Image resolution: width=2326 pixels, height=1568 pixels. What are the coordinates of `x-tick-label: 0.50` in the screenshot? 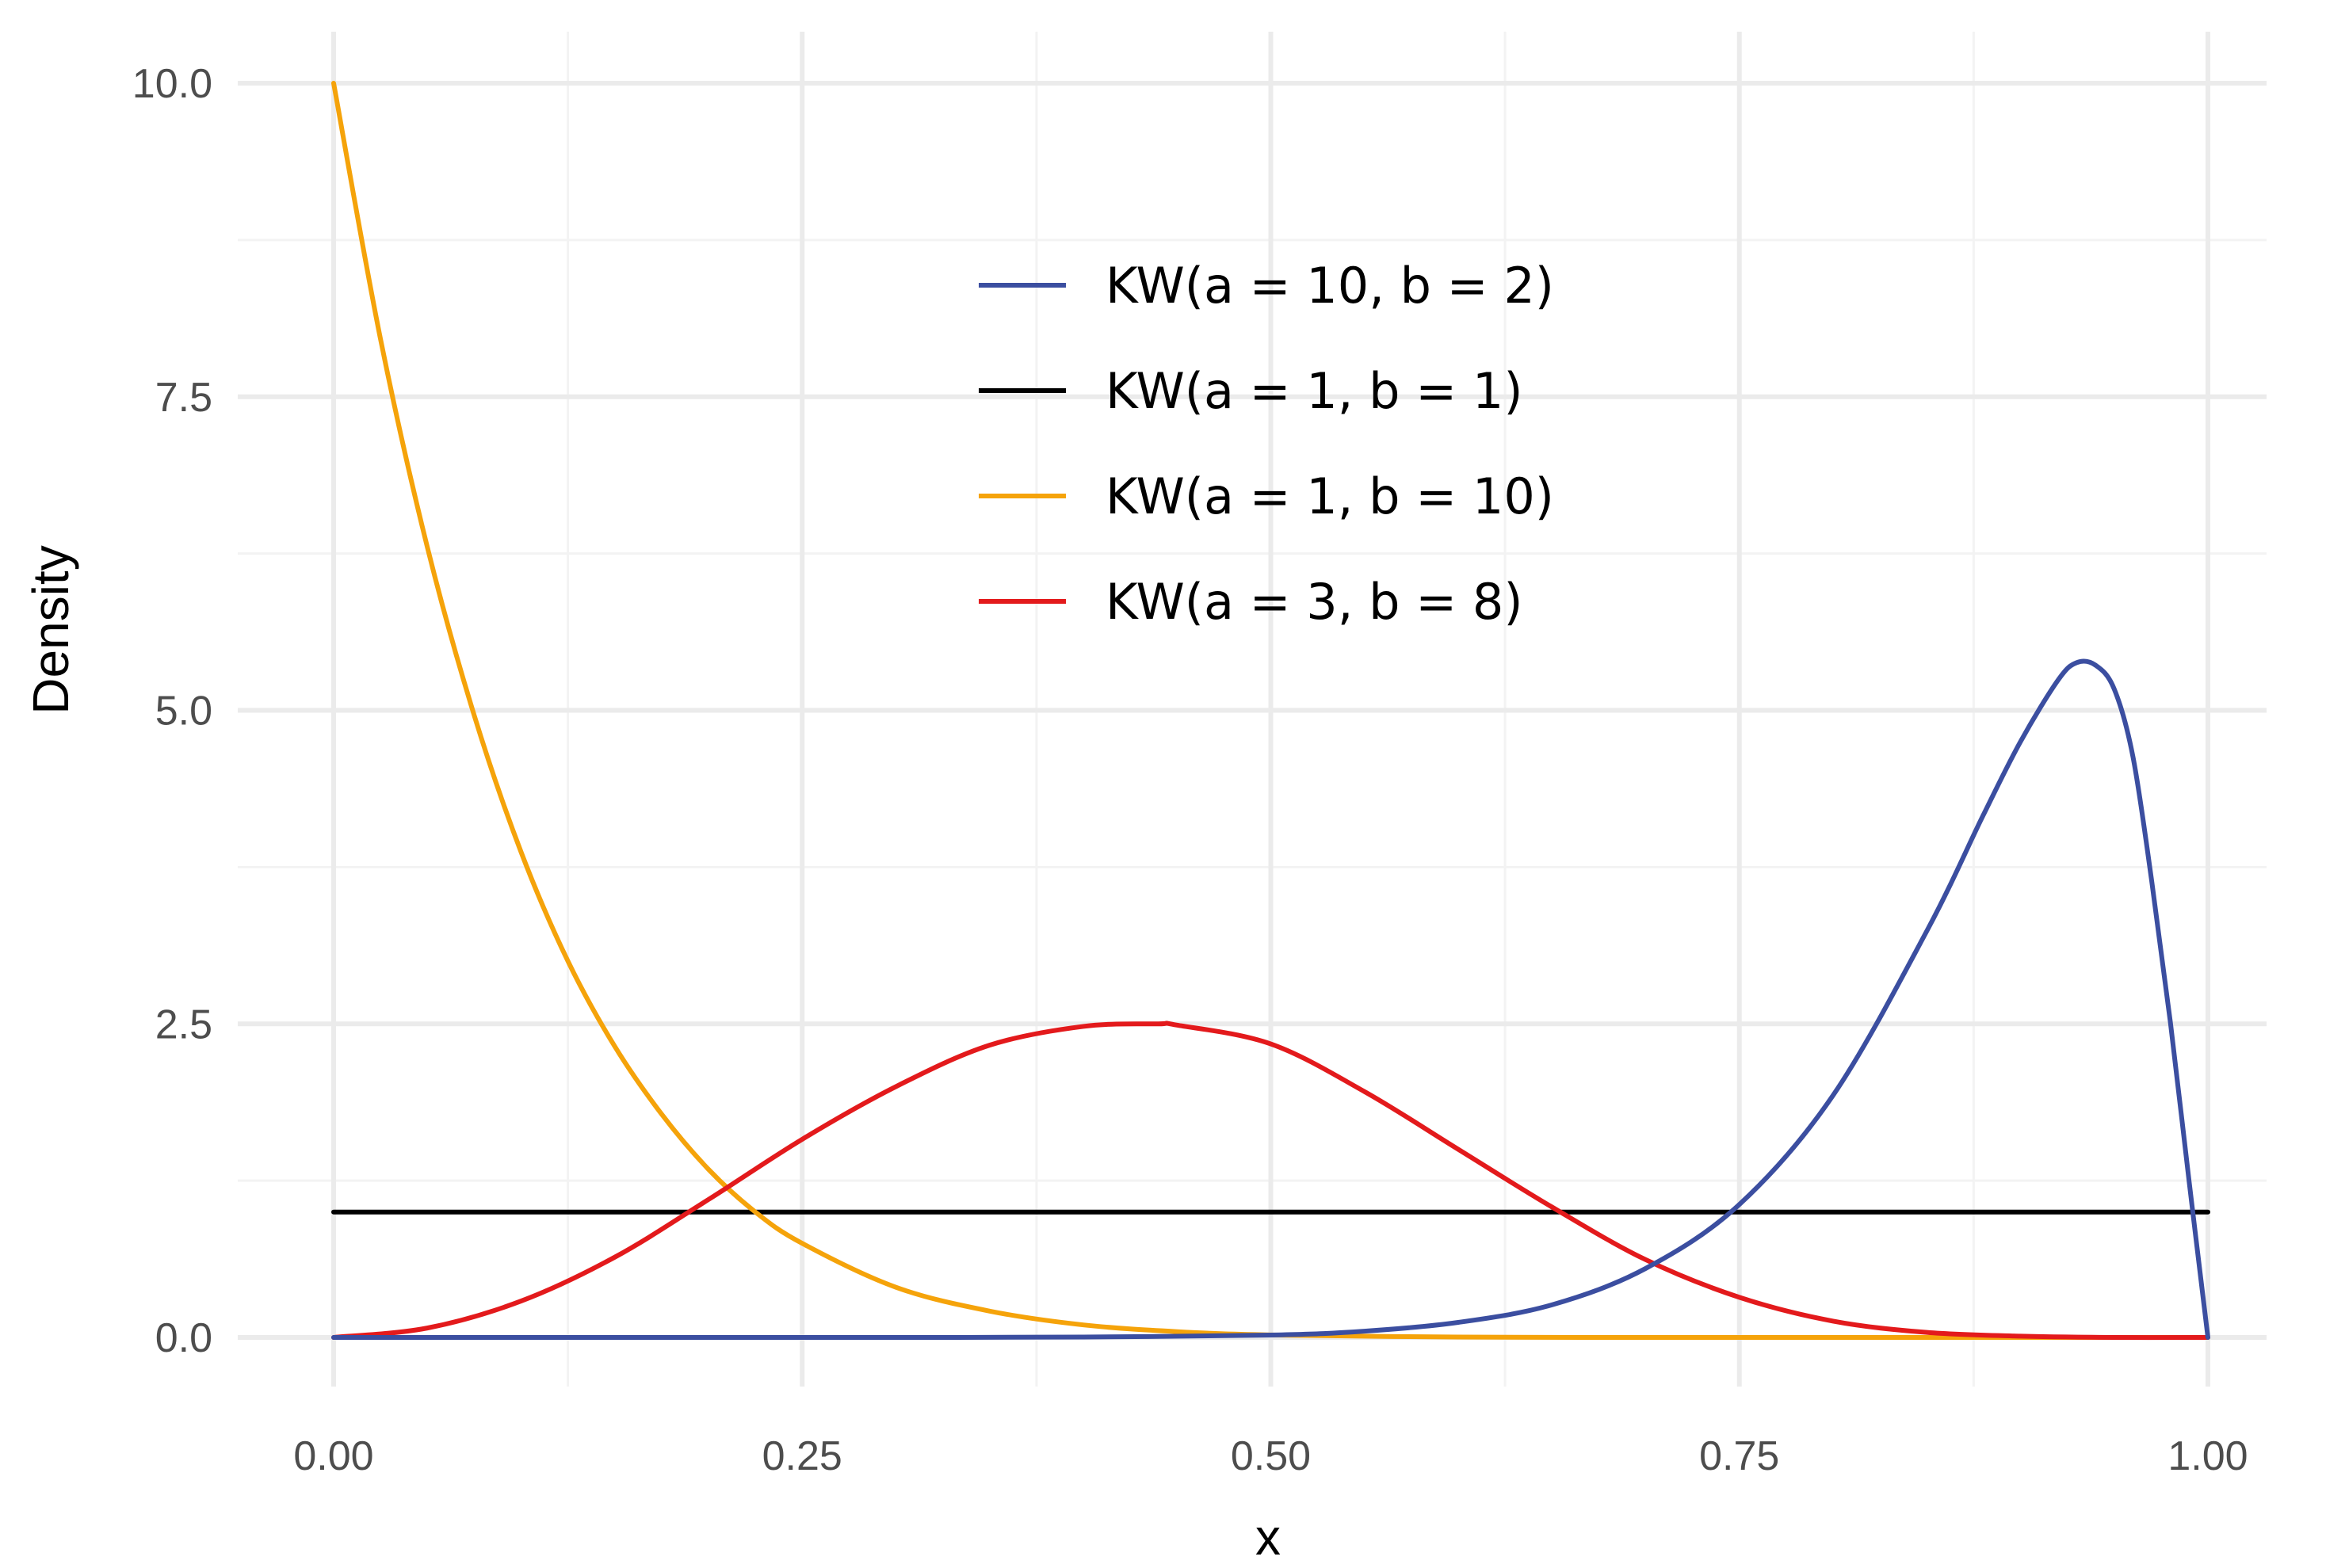 It's located at (1271, 1456).